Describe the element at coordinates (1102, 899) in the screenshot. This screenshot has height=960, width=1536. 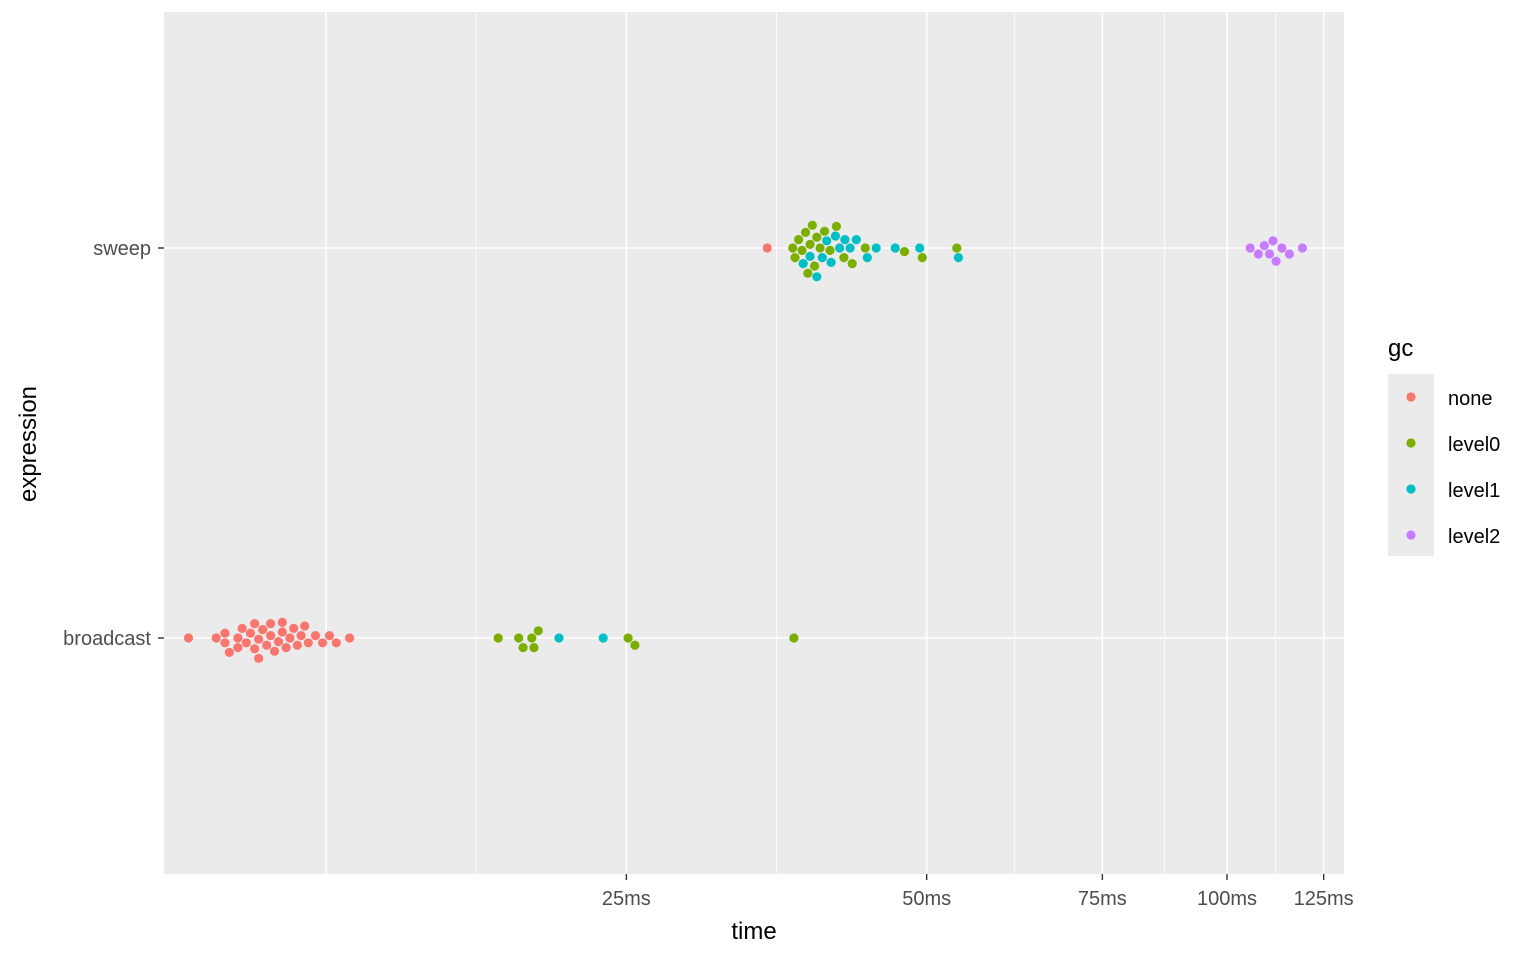
I see `x-tick-label: 75ms` at that location.